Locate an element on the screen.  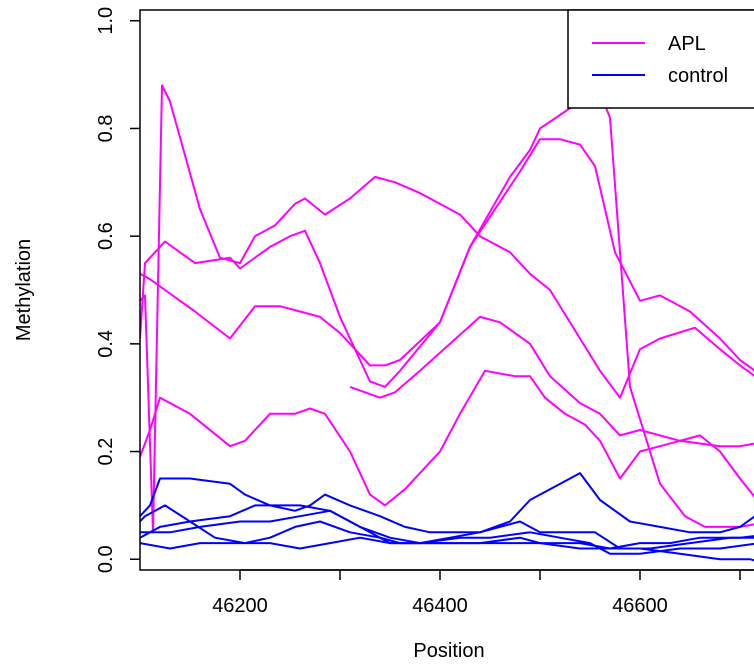
y-tick-label: 0.4 is located at coordinates (106, 344).